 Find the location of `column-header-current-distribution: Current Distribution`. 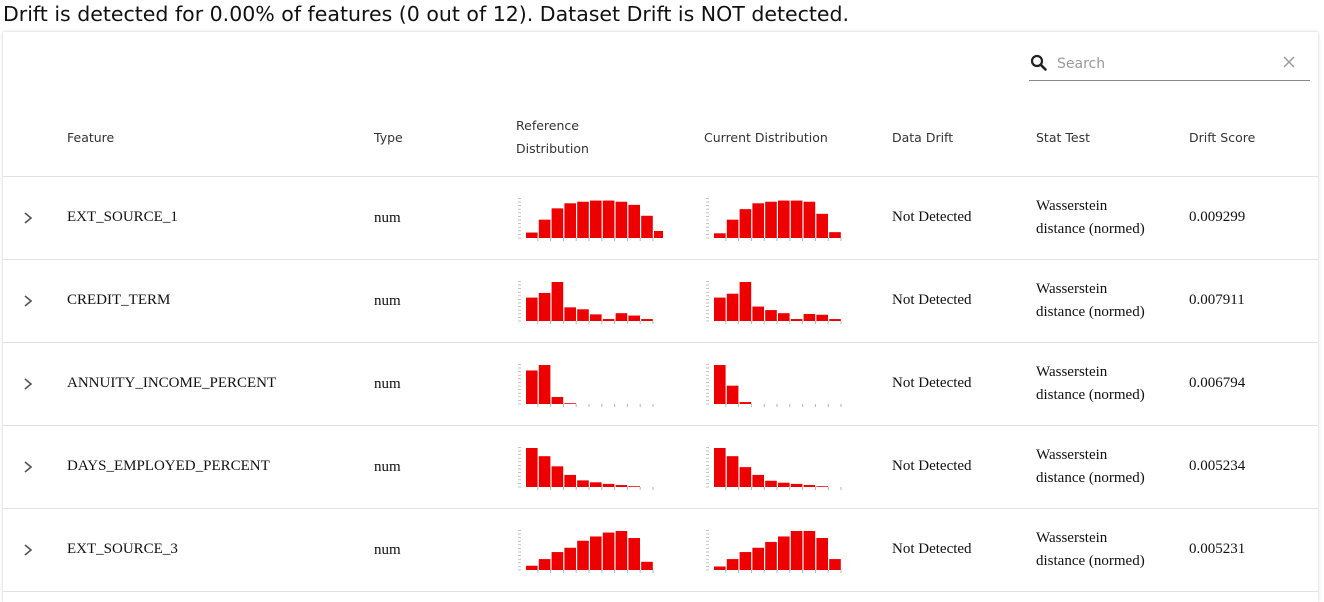

column-header-current-distribution: Current Distribution is located at coordinates (766, 137).